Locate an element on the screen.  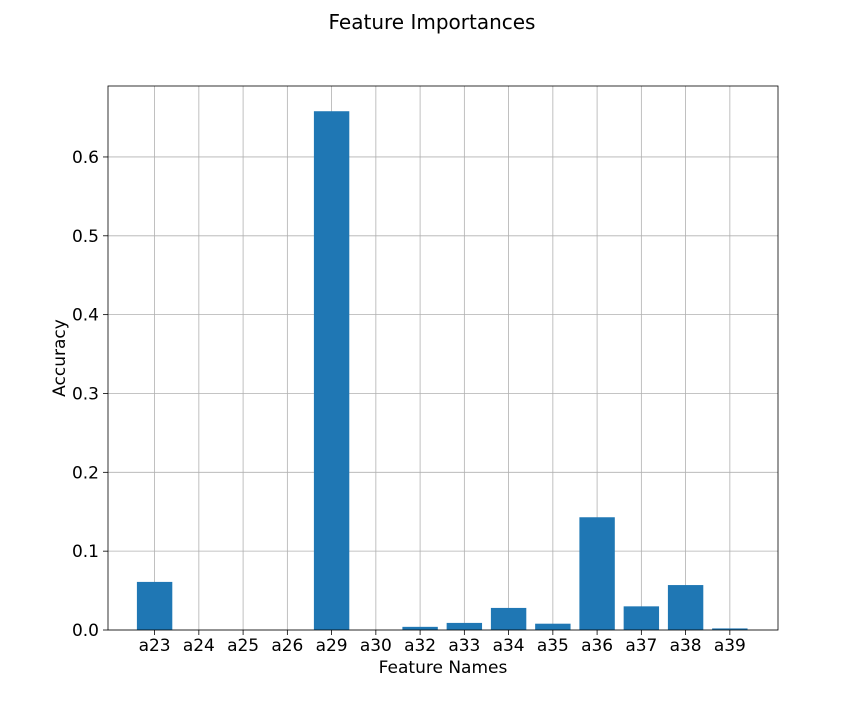
y-tick-label: 0.1 is located at coordinates (85, 552).